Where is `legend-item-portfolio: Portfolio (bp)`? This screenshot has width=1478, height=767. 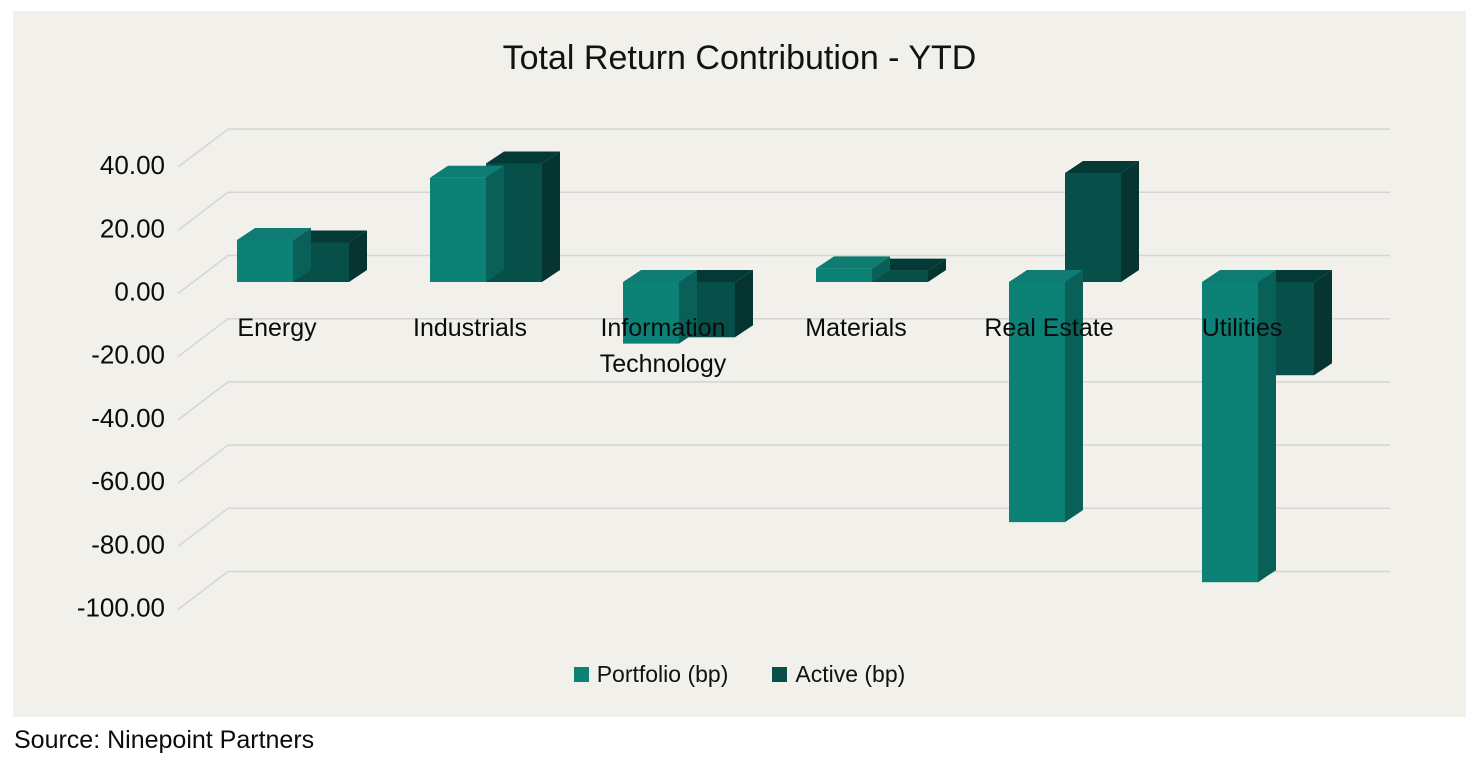 legend-item-portfolio: Portfolio (bp) is located at coordinates (651, 674).